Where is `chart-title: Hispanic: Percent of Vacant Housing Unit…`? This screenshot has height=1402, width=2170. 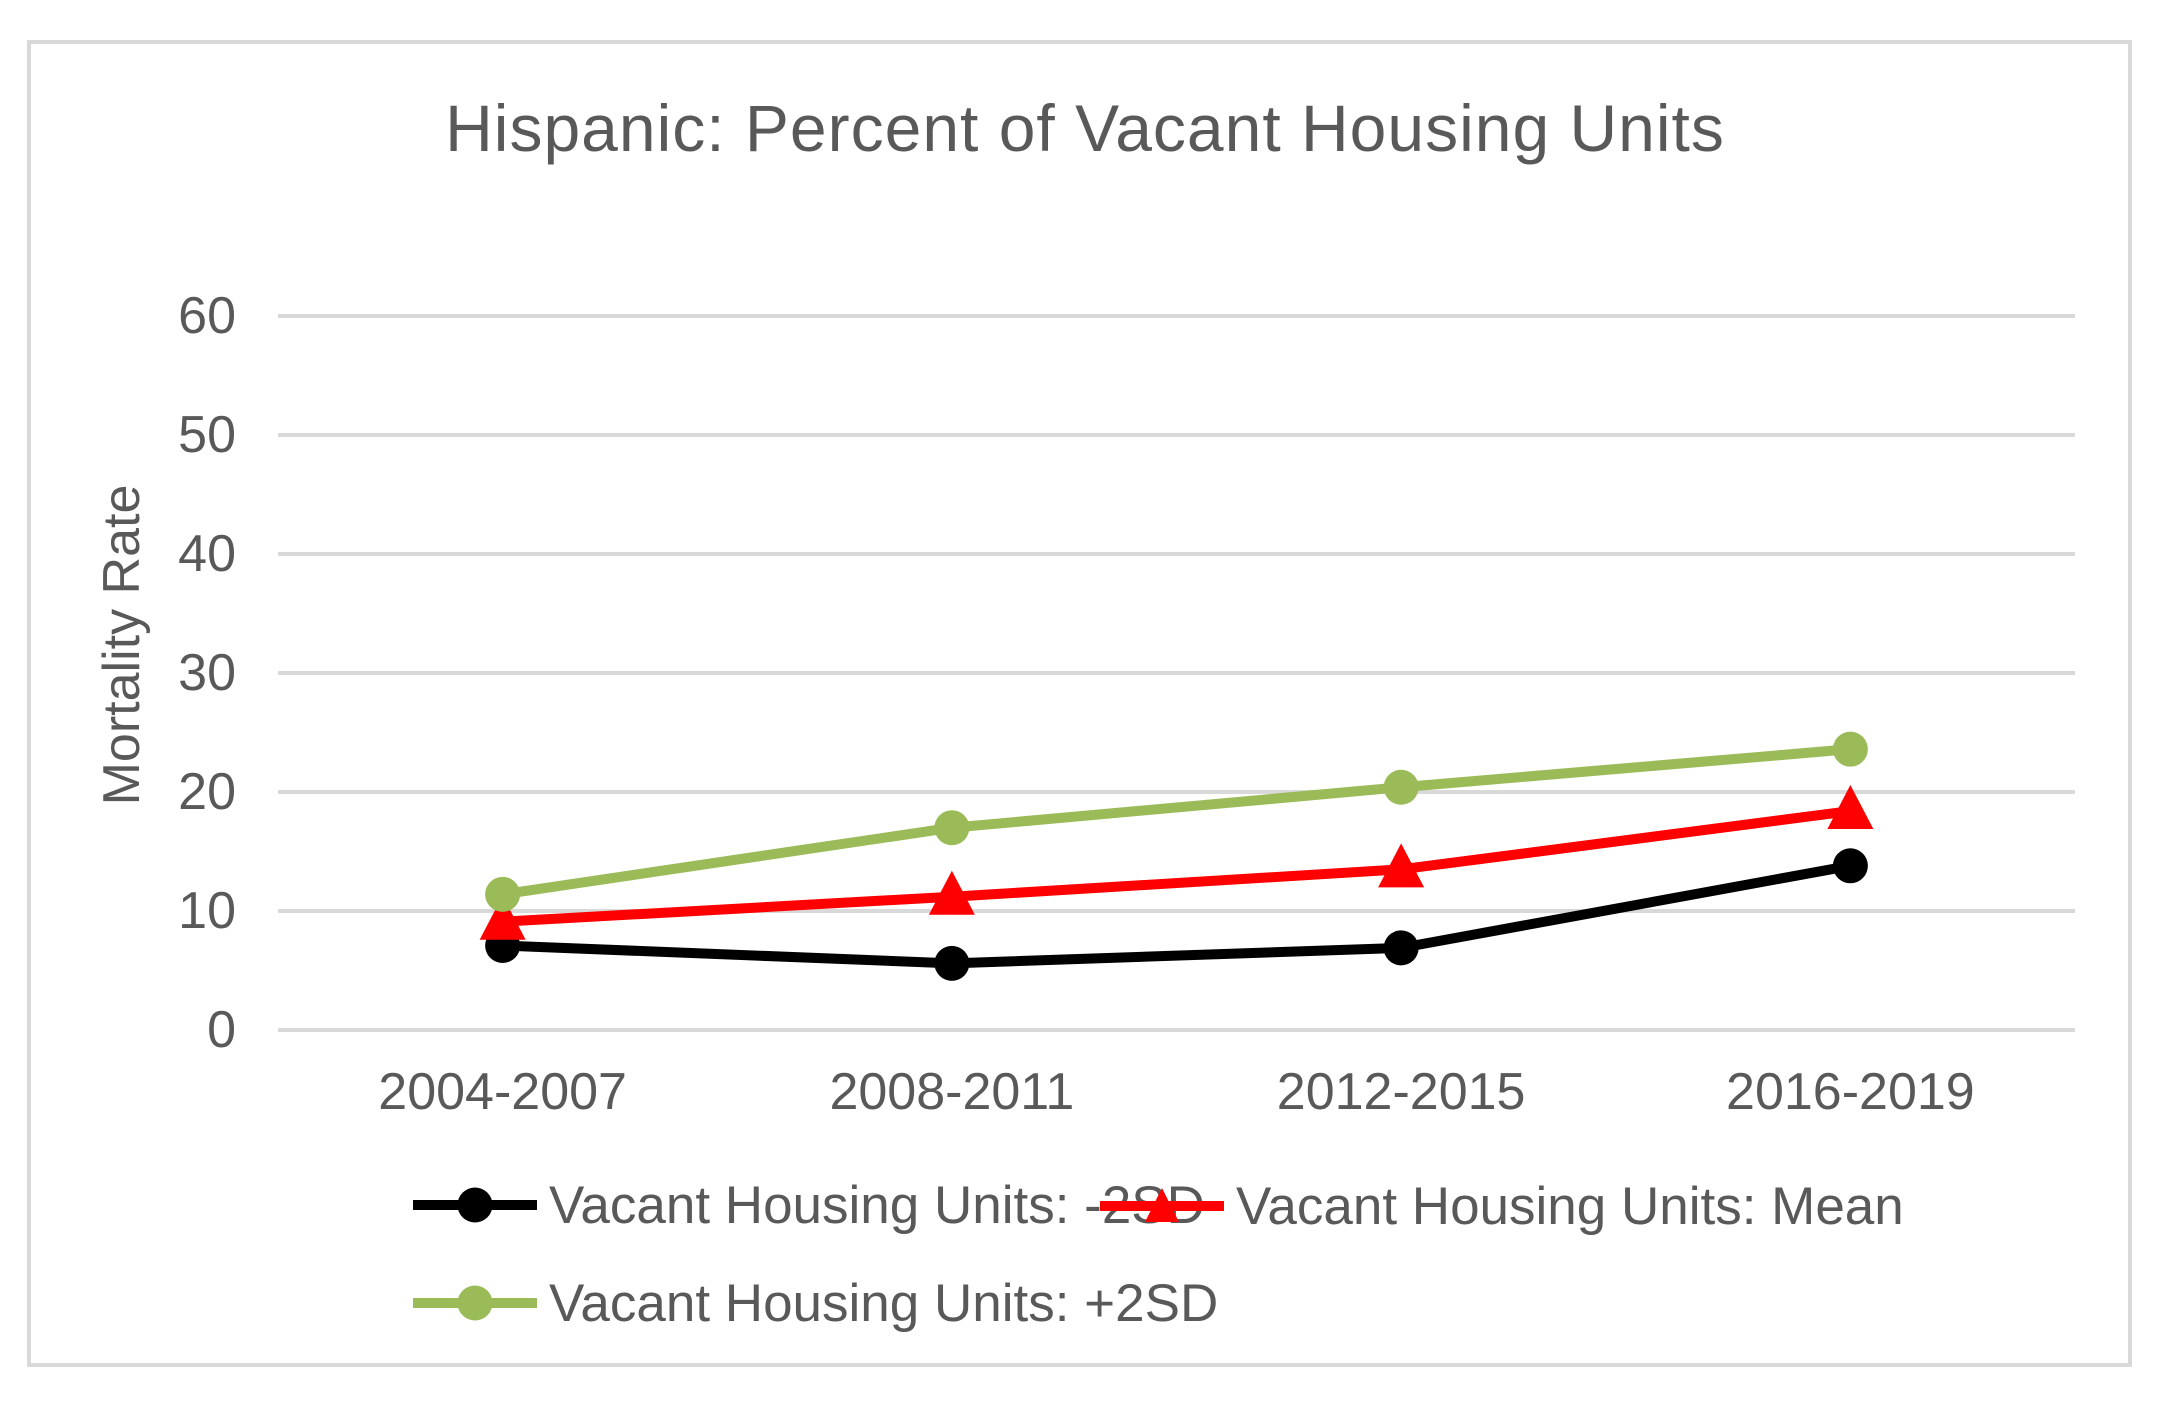
chart-title: Hispanic: Percent of Vacant Housing Unit… is located at coordinates (1085, 128).